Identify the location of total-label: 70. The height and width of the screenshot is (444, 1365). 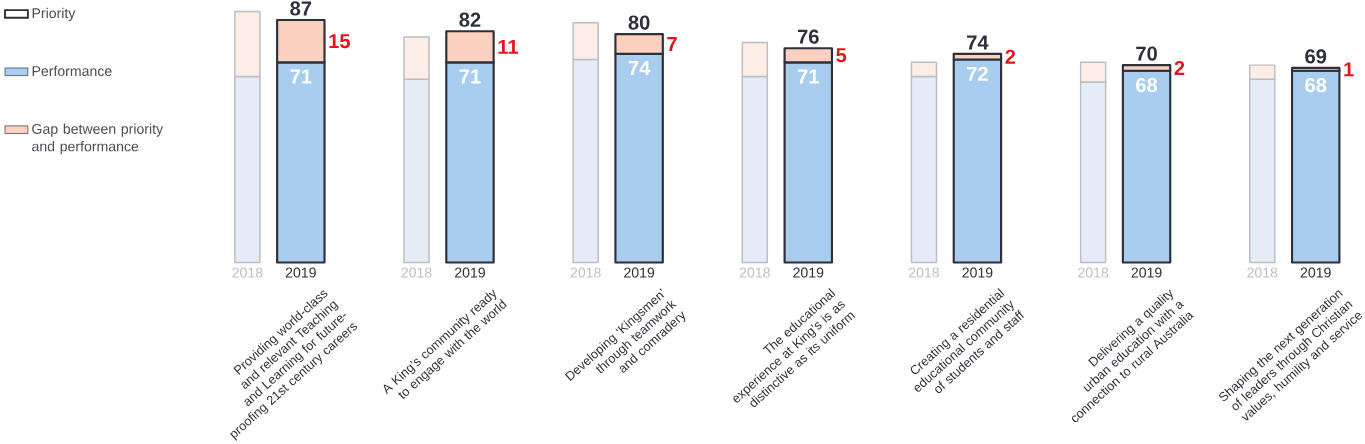
(1146, 53).